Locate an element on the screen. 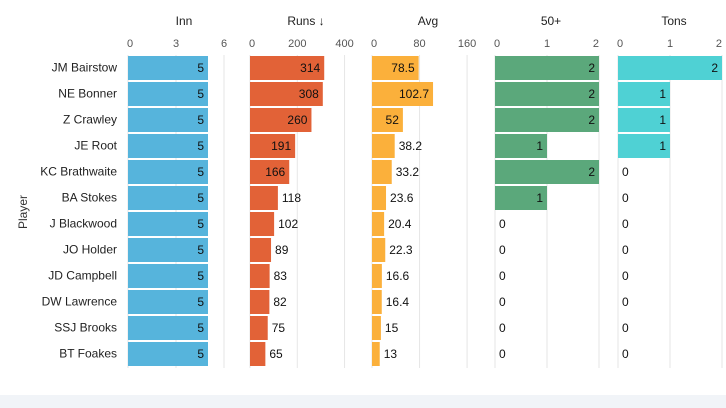 This screenshot has height=408, width=726. tick-label: 160 is located at coordinates (467, 44).